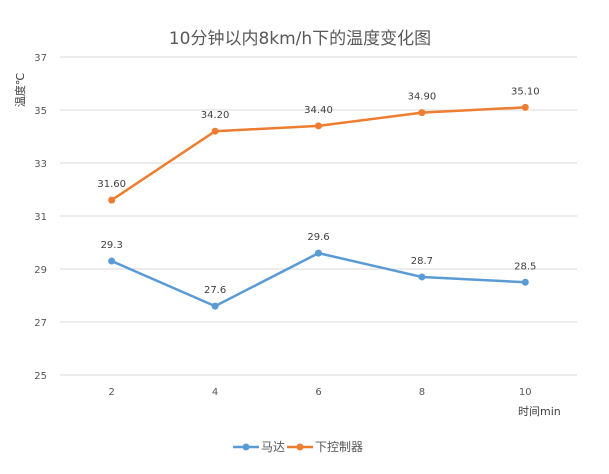 The height and width of the screenshot is (474, 609). What do you see at coordinates (539, 411) in the screenshot?
I see `x-axis-label: 时间min` at bounding box center [539, 411].